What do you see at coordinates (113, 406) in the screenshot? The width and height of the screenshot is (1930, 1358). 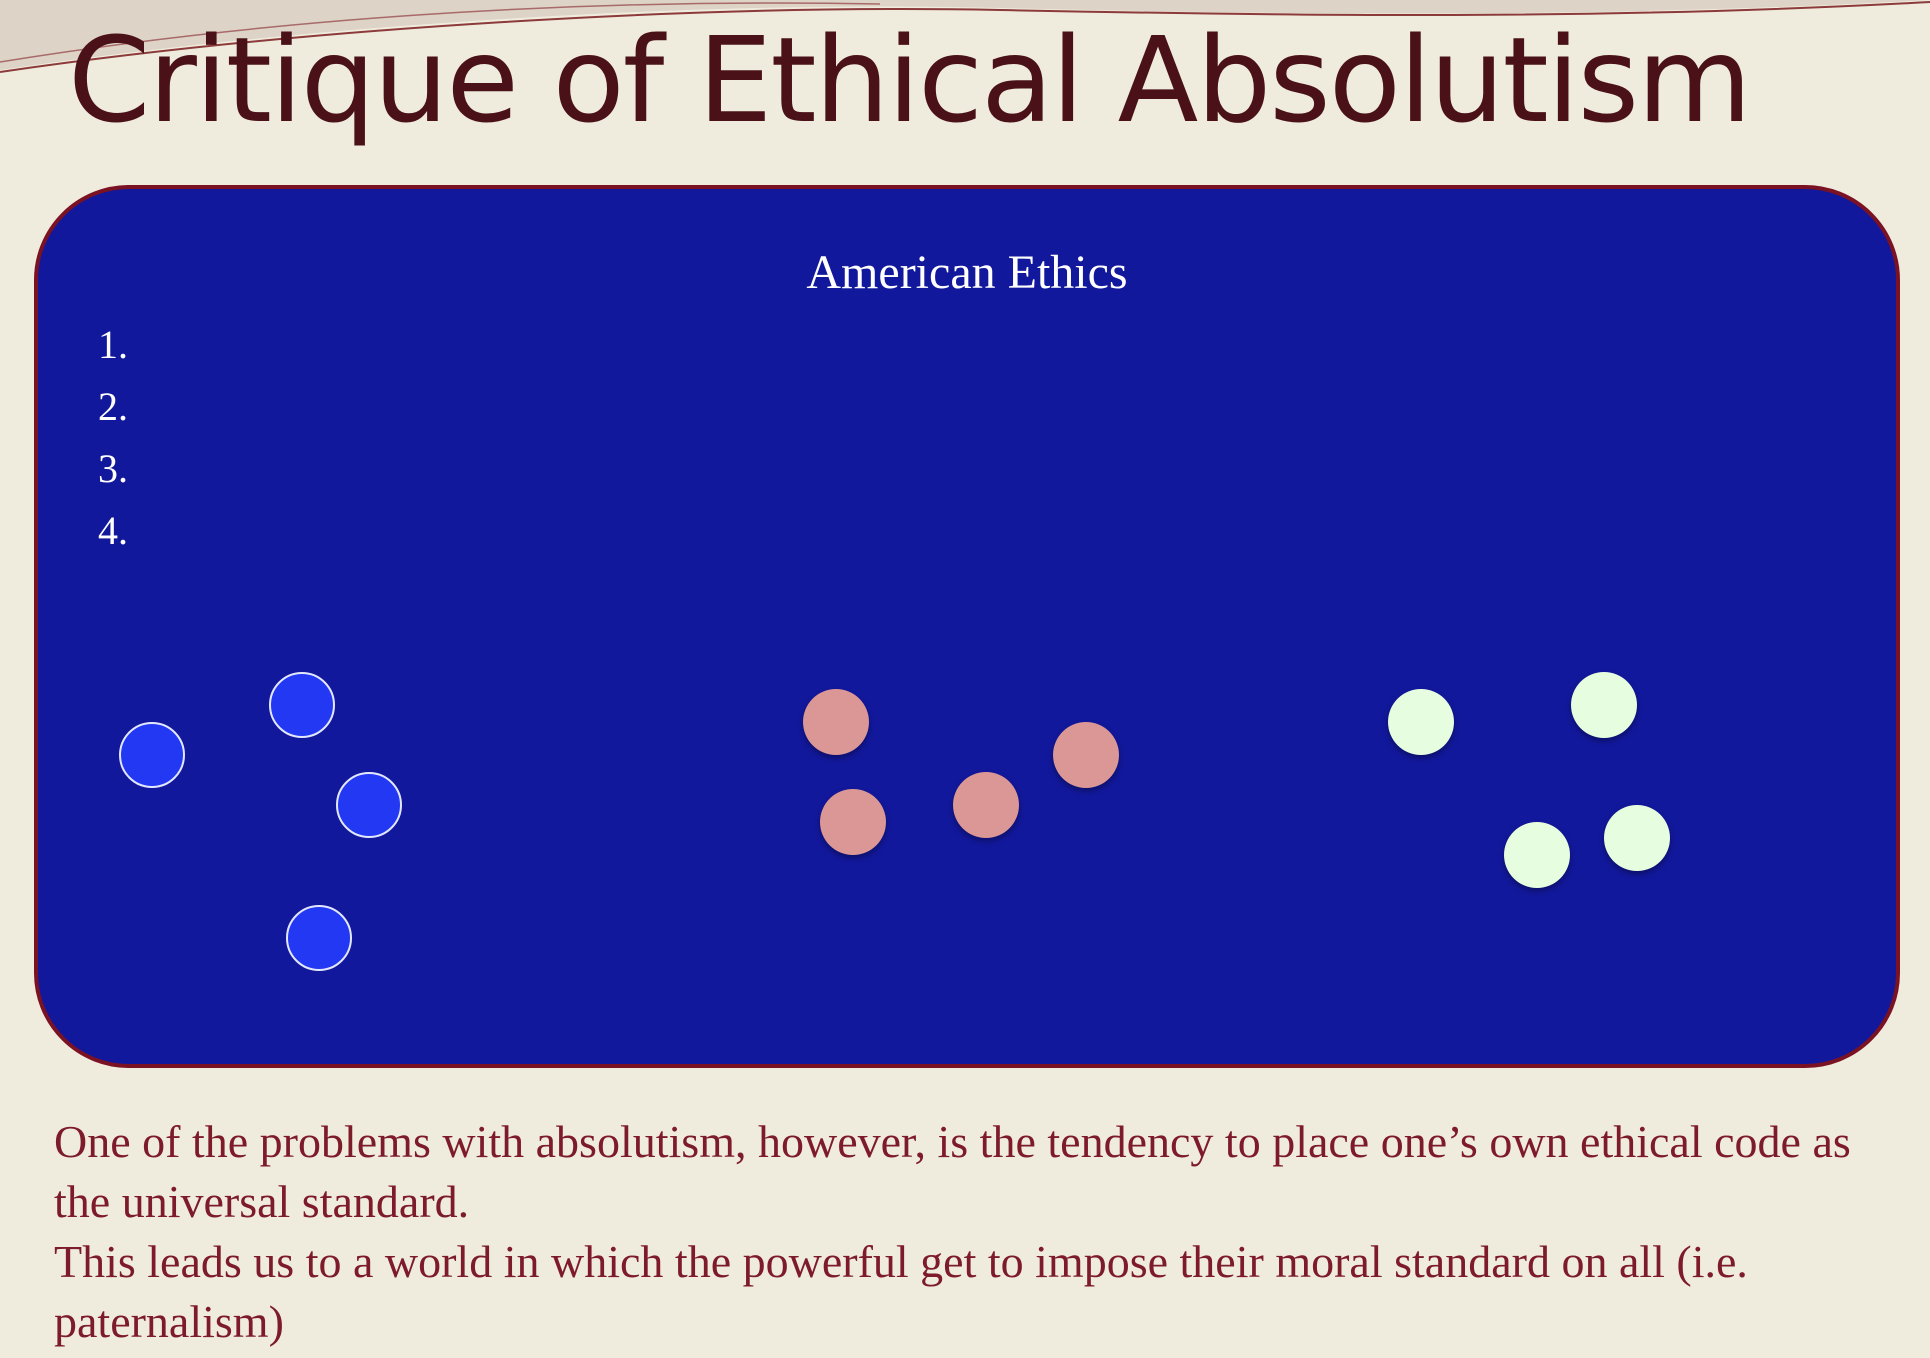 I see `list-item-2: 2.` at bounding box center [113, 406].